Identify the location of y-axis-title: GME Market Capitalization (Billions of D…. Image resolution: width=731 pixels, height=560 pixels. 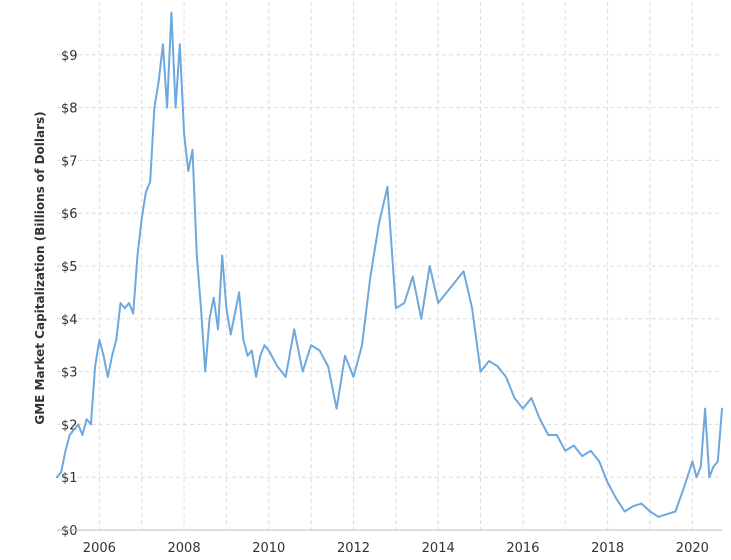
(40, 267).